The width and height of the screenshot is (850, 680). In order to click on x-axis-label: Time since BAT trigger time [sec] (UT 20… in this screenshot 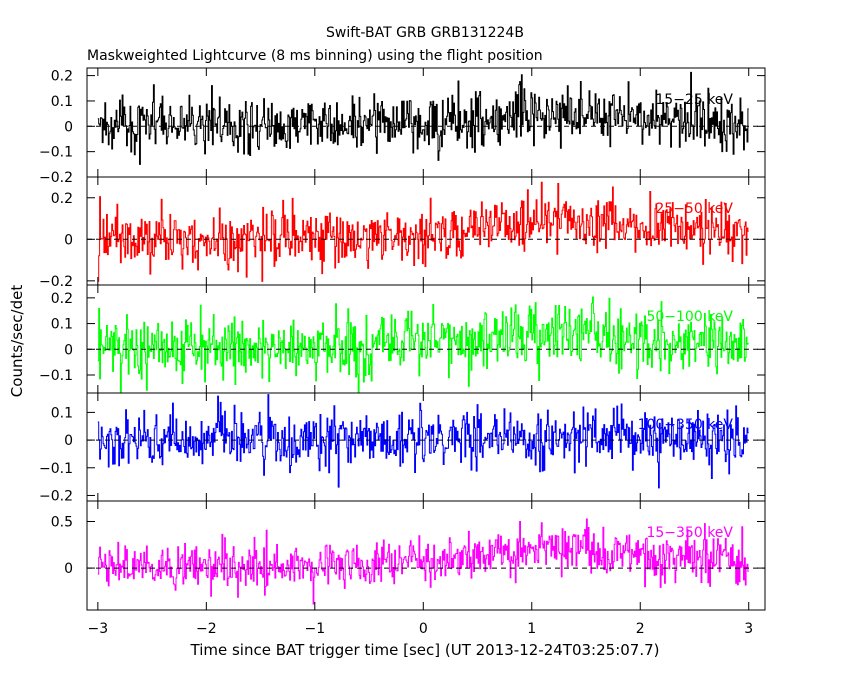, I will do `click(425, 650)`.